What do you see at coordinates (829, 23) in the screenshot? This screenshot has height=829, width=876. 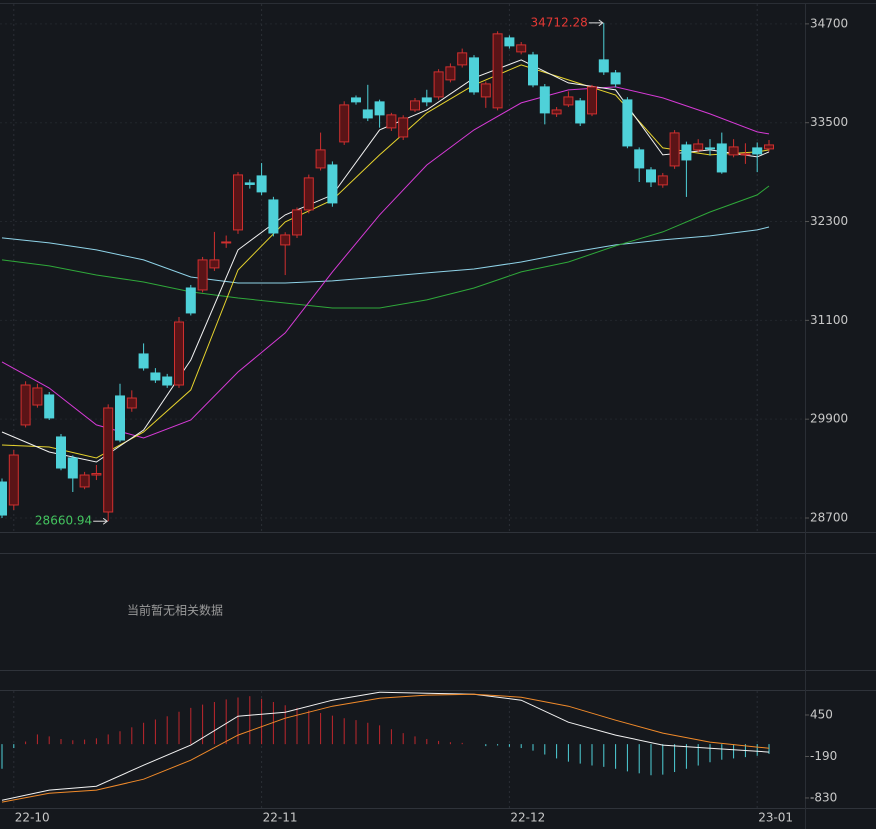 I see `y-tick-label: 34700` at bounding box center [829, 23].